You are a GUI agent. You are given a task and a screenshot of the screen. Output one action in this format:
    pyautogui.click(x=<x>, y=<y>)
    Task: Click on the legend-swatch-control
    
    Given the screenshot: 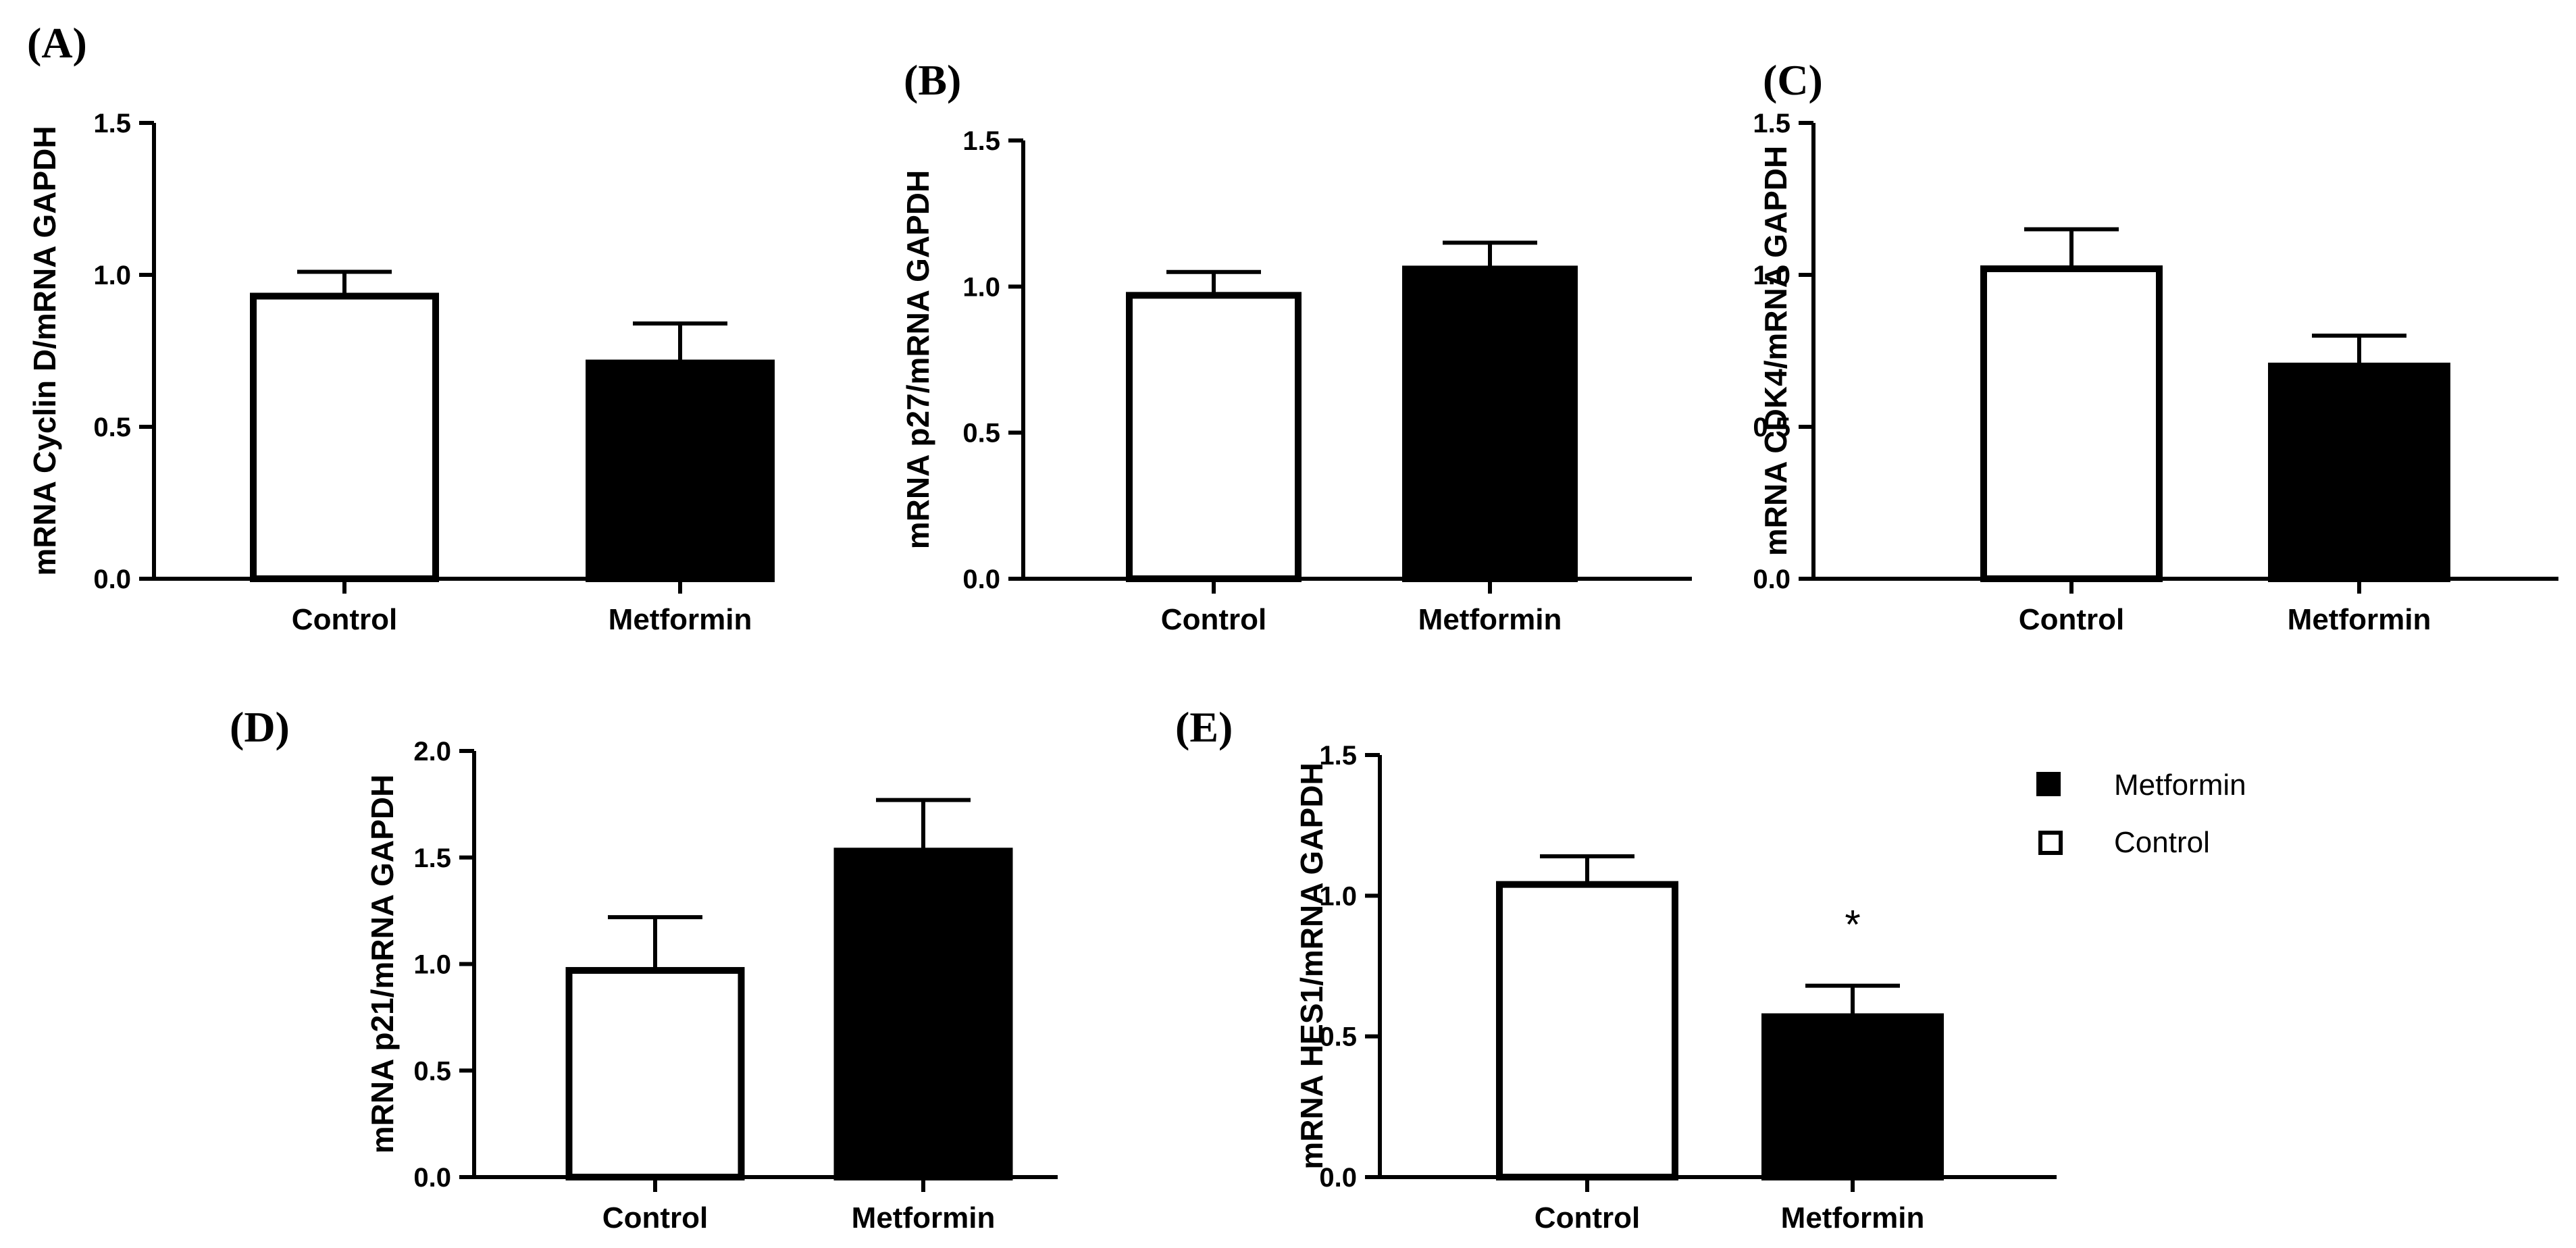 What is the action you would take?
    pyautogui.click(x=2050, y=843)
    